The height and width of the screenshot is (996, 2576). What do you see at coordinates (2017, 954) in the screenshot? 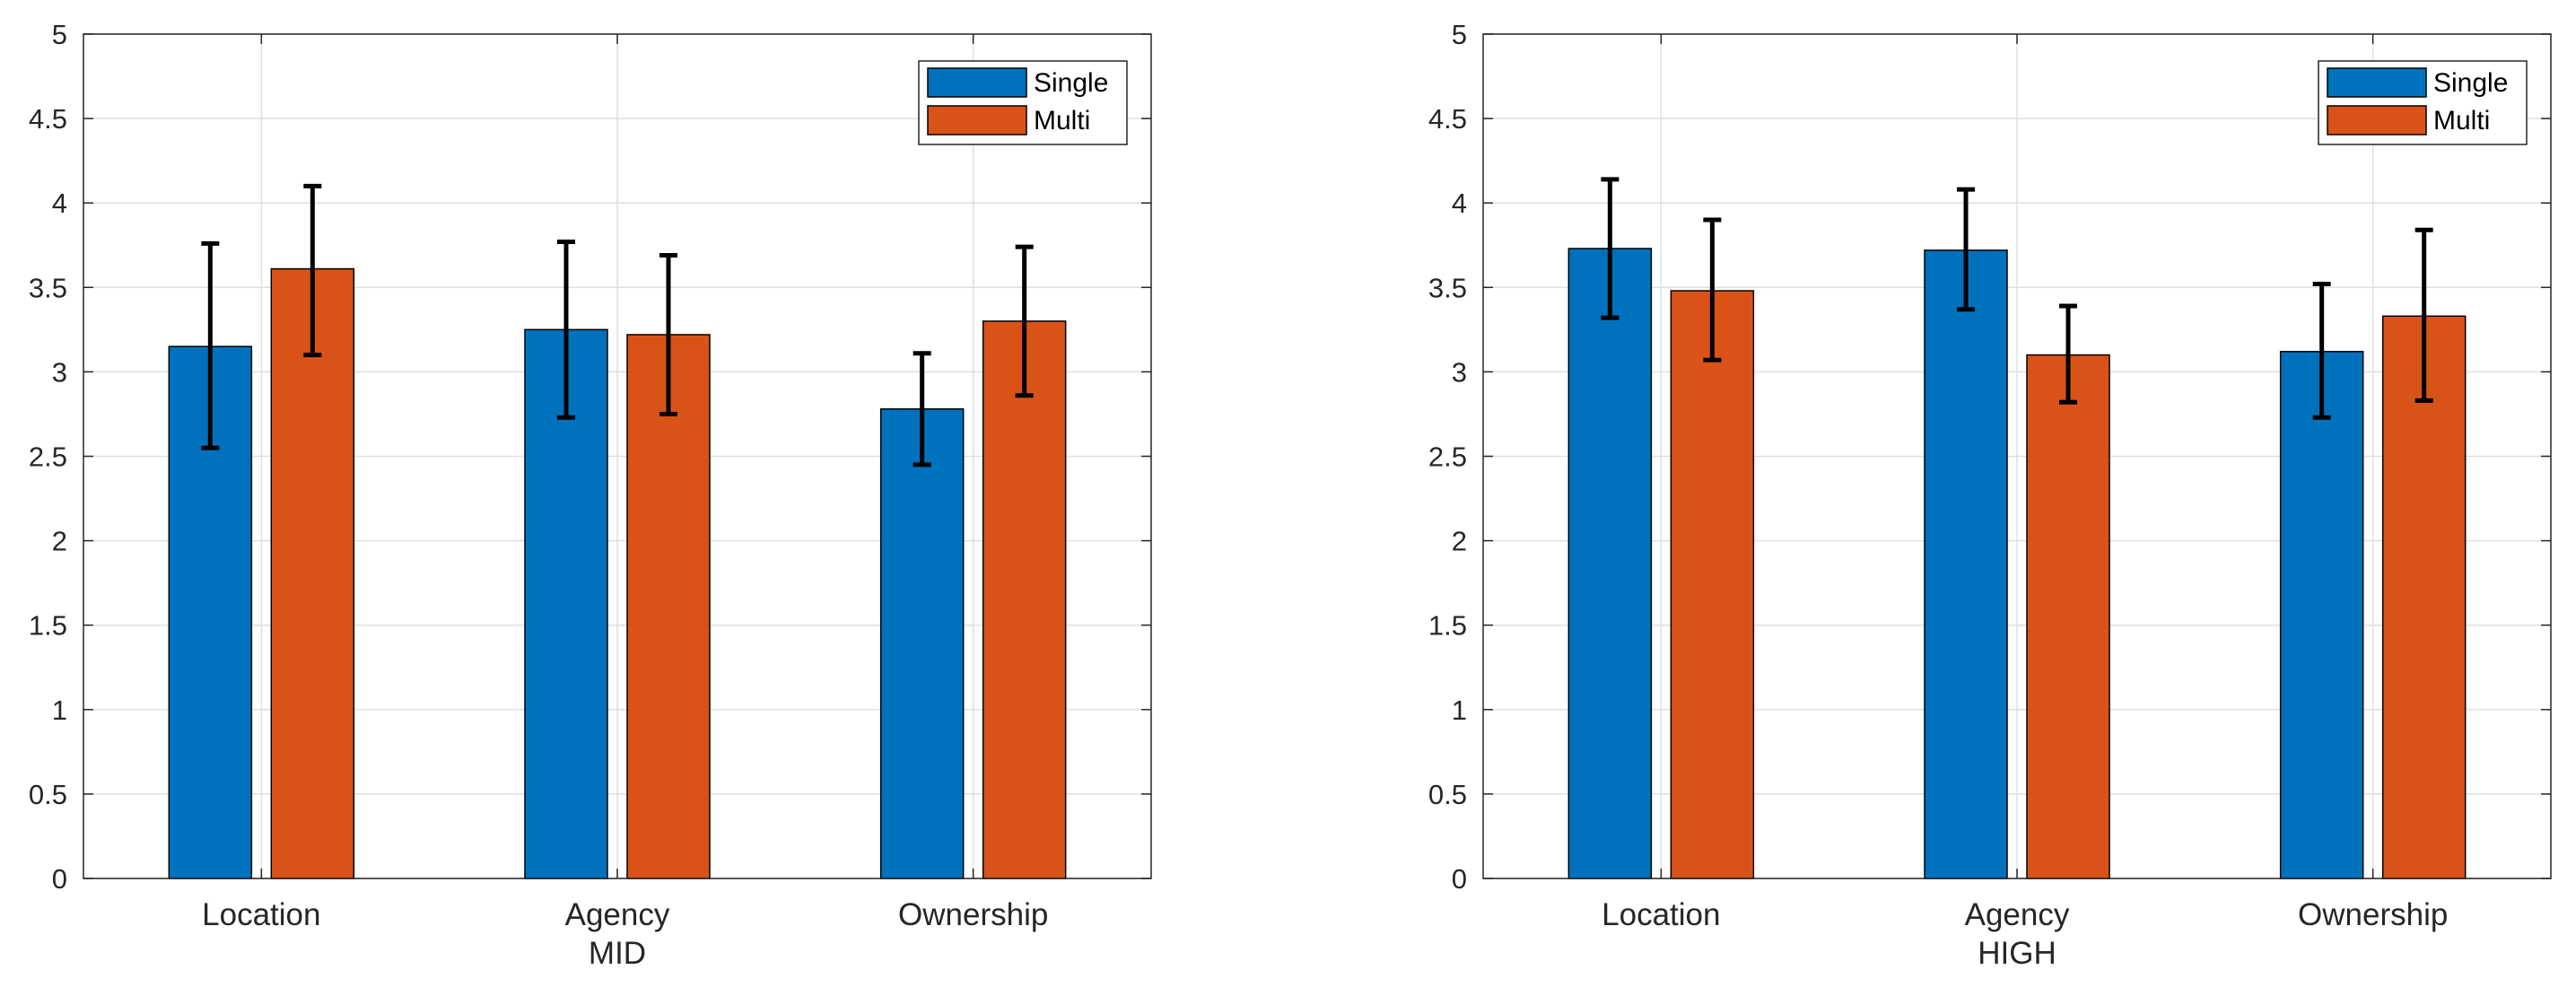
I see `x-axis-label: HIGH` at bounding box center [2017, 954].